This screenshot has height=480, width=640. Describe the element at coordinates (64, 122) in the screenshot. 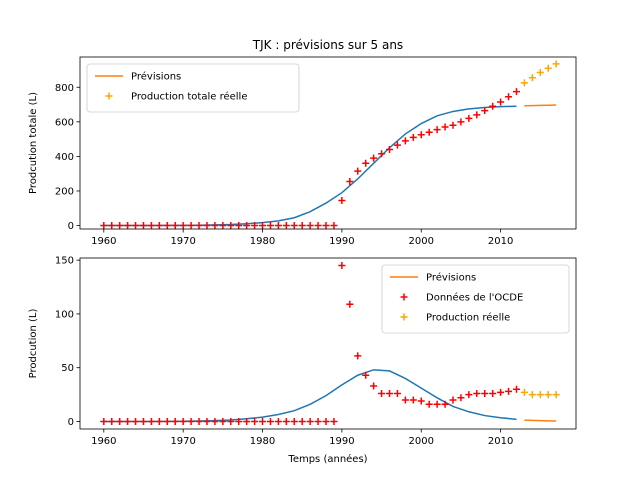

I see `y-tick-label: 600` at that location.